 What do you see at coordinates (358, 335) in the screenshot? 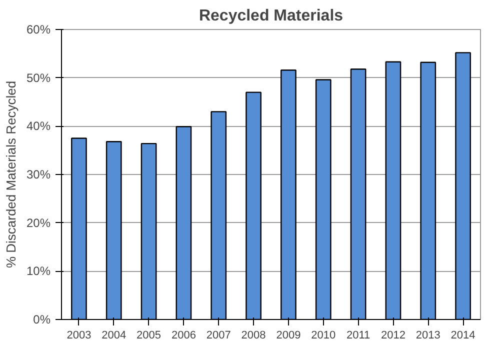
I see `x-tick-label: 2011` at bounding box center [358, 335].